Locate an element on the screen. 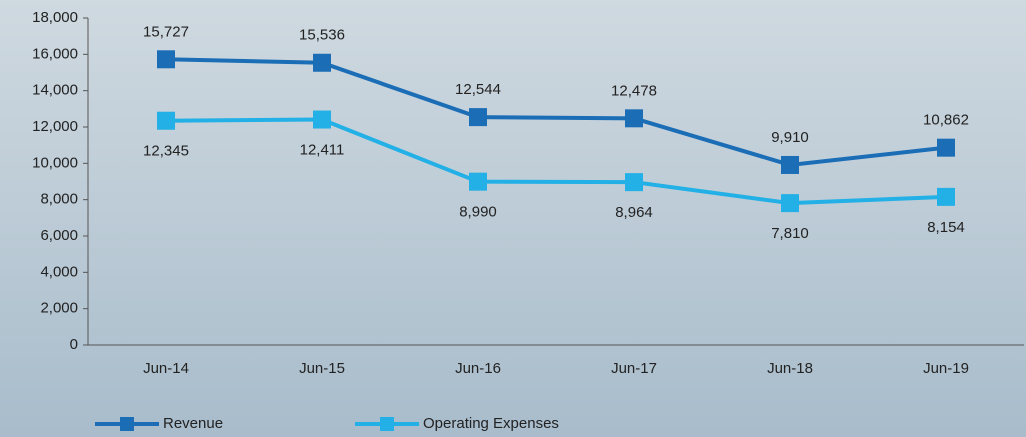  data-label: 12,478 is located at coordinates (634, 90).